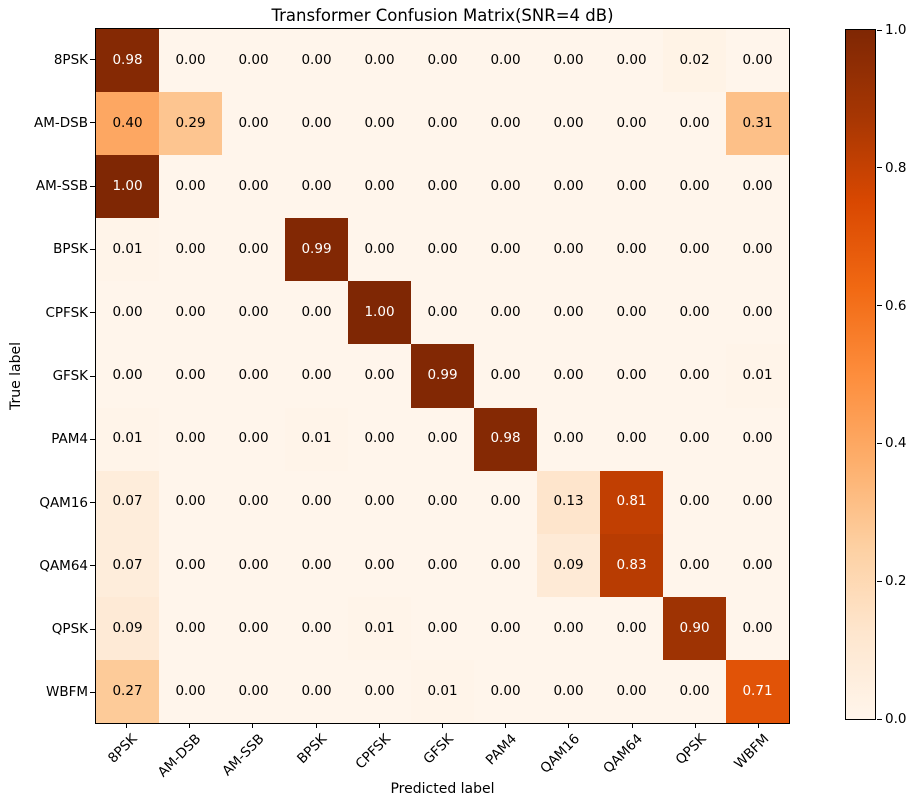 This screenshot has height=809, width=920. Describe the element at coordinates (896, 167) in the screenshot. I see `colorbar-tick-label: 0.8` at that location.